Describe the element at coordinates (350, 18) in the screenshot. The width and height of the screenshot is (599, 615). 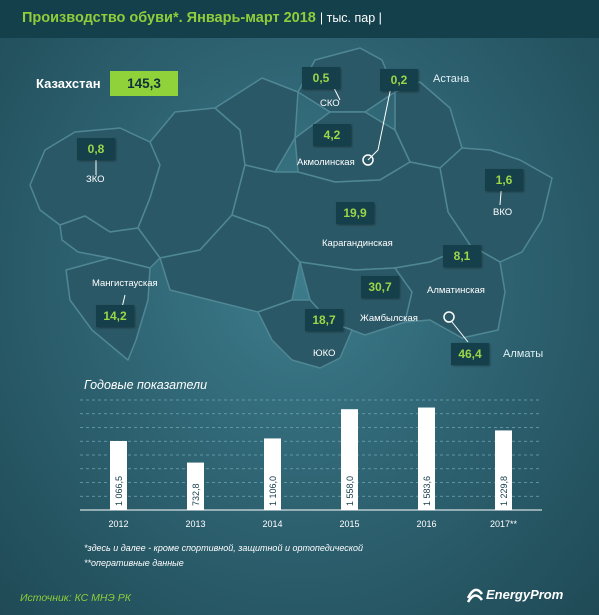
I see `unit-label: | тыс. пар |` at that location.